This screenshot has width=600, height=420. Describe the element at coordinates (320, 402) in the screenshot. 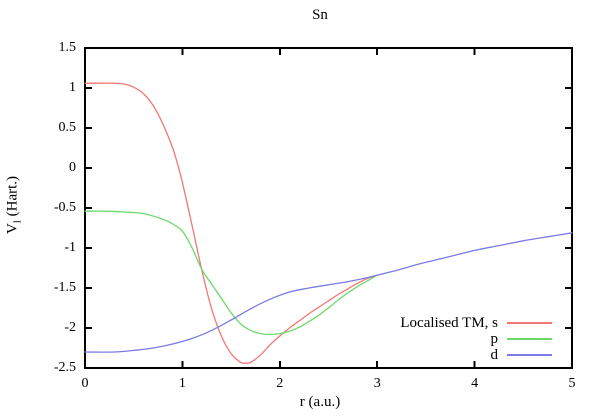

I see `x-axis-label: r (a.u.)` at that location.